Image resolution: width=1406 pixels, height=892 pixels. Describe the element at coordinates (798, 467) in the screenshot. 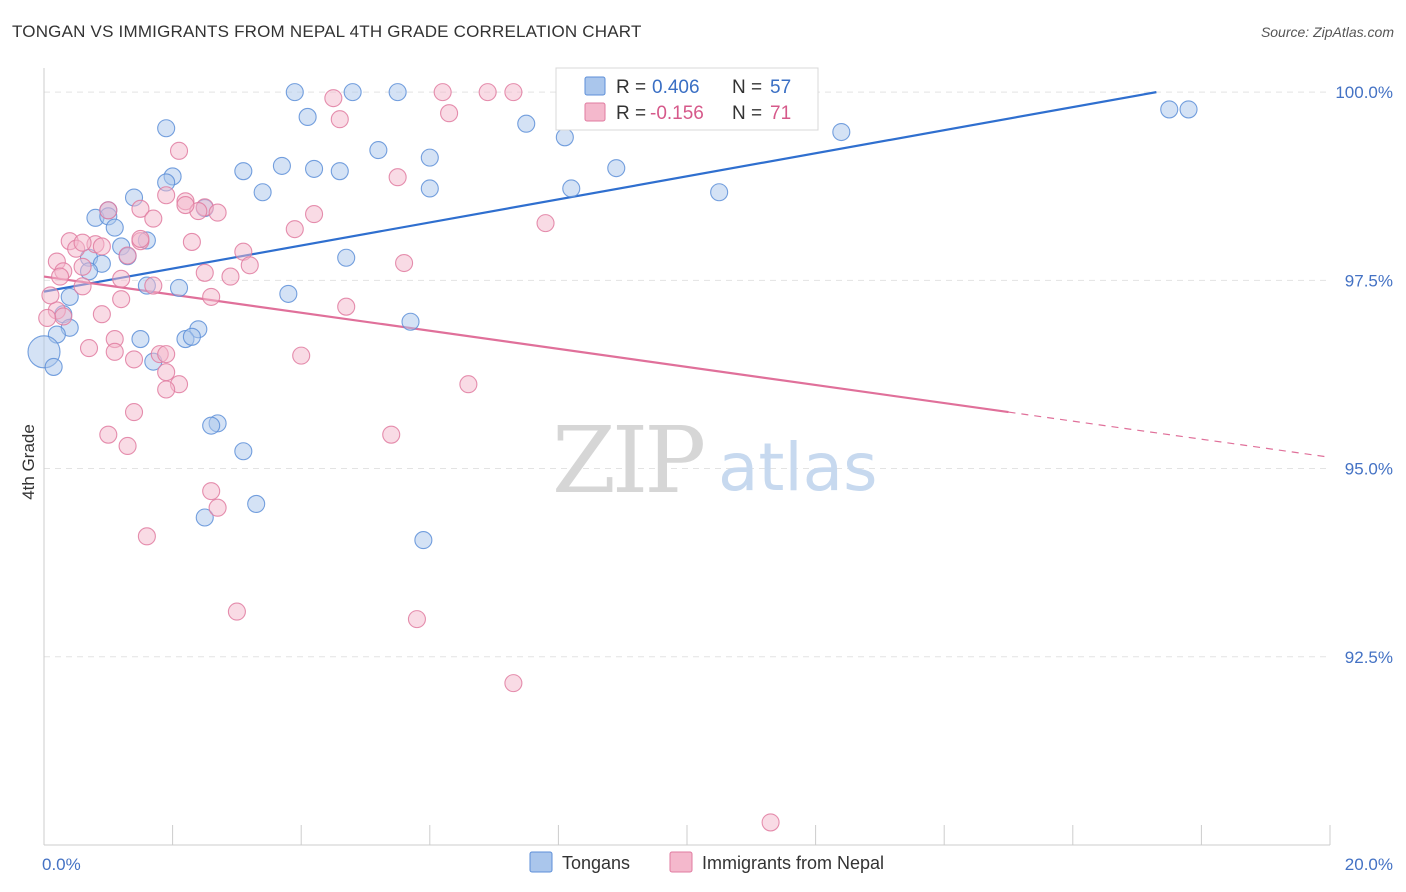

I see `watermark-atlas: atlas` at that location.